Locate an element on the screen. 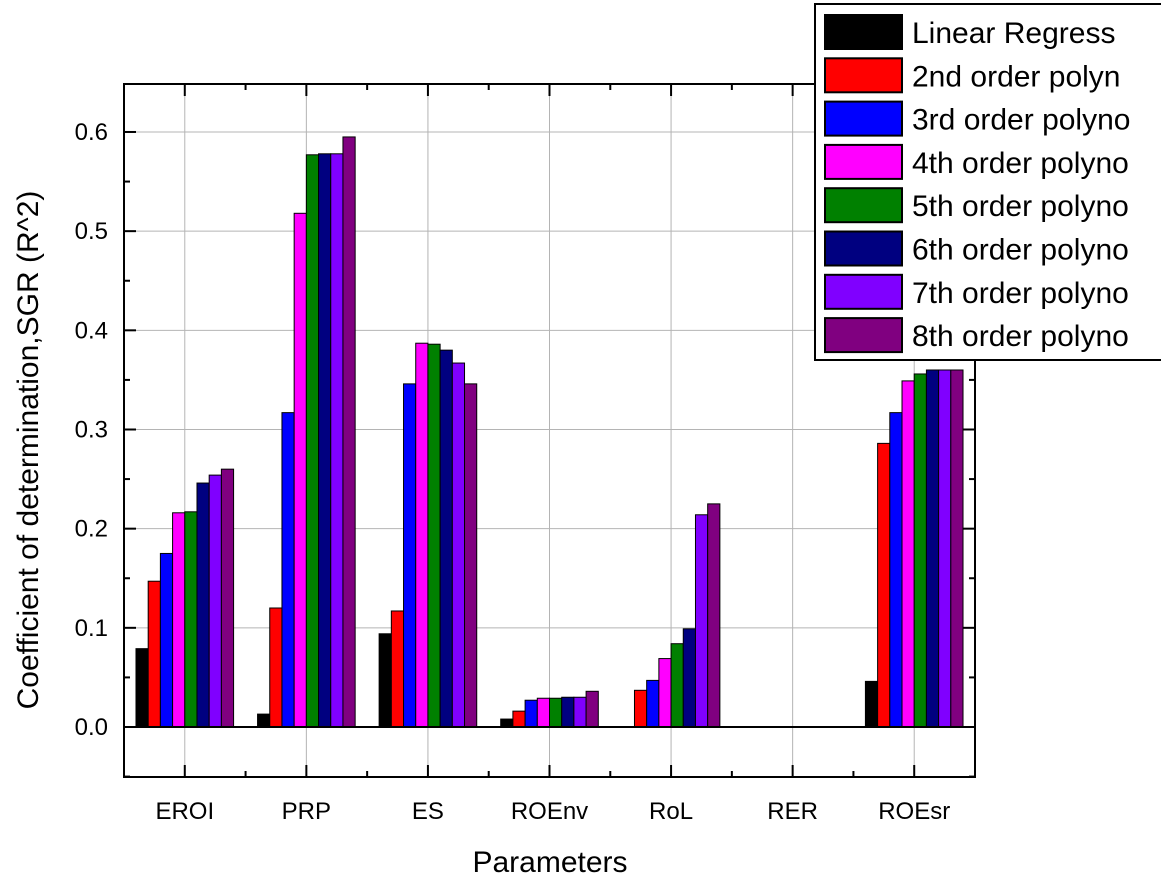 The width and height of the screenshot is (1161, 879). x-tick-label: ES is located at coordinates (428, 811).